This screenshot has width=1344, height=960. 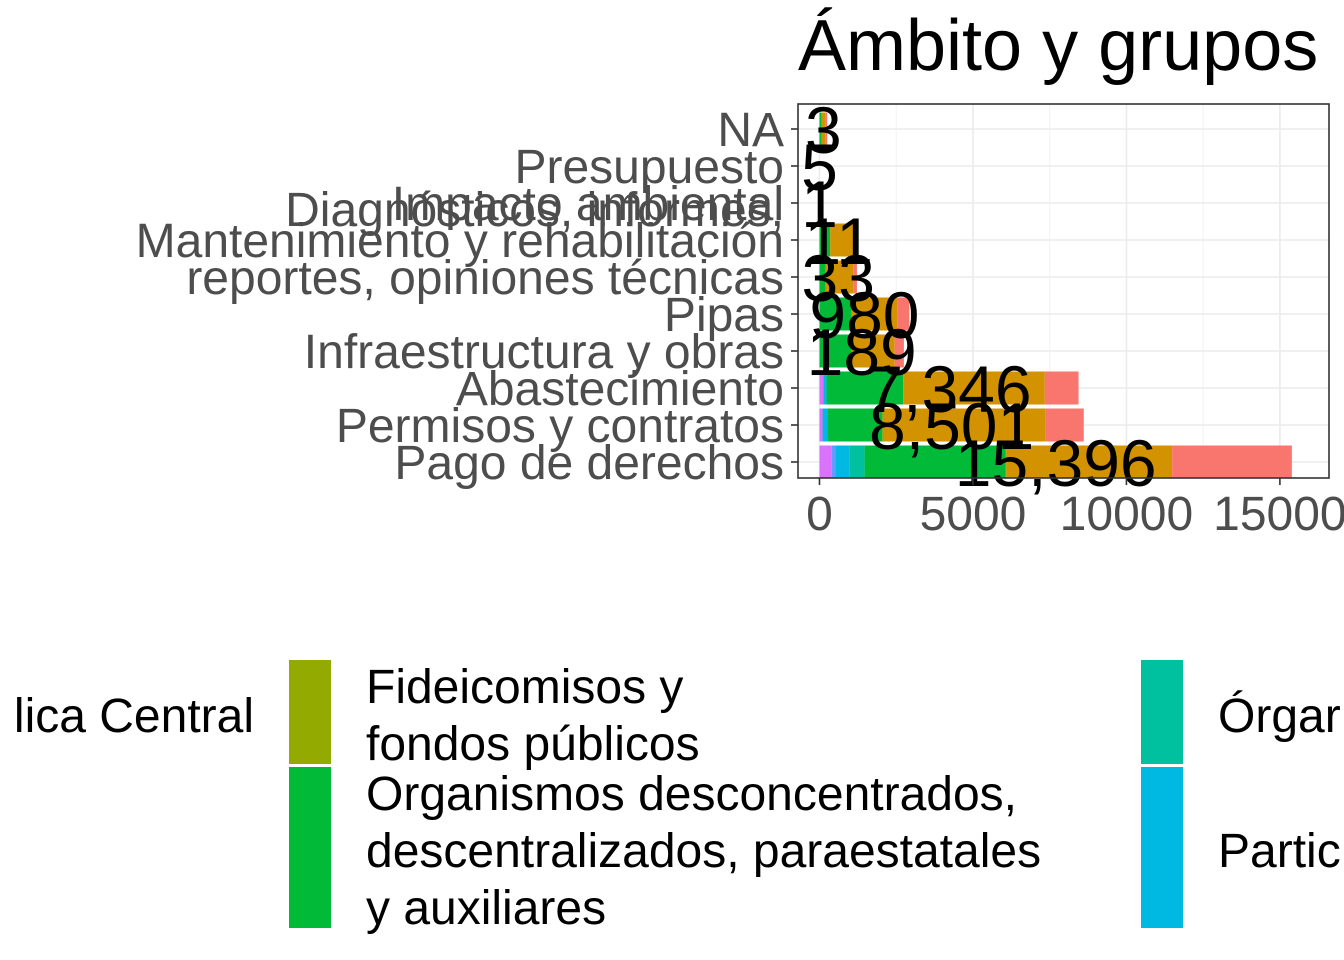 What do you see at coordinates (1058, 46) in the screenshot?
I see `chart-title: Ámbito y grupos` at bounding box center [1058, 46].